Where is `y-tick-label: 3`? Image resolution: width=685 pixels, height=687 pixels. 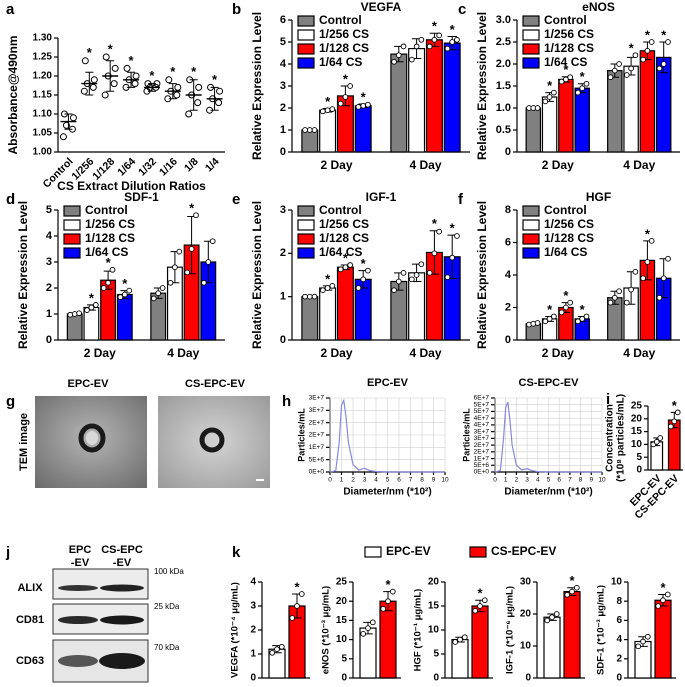
y-tick-label: 3 is located at coordinates (283, 86).